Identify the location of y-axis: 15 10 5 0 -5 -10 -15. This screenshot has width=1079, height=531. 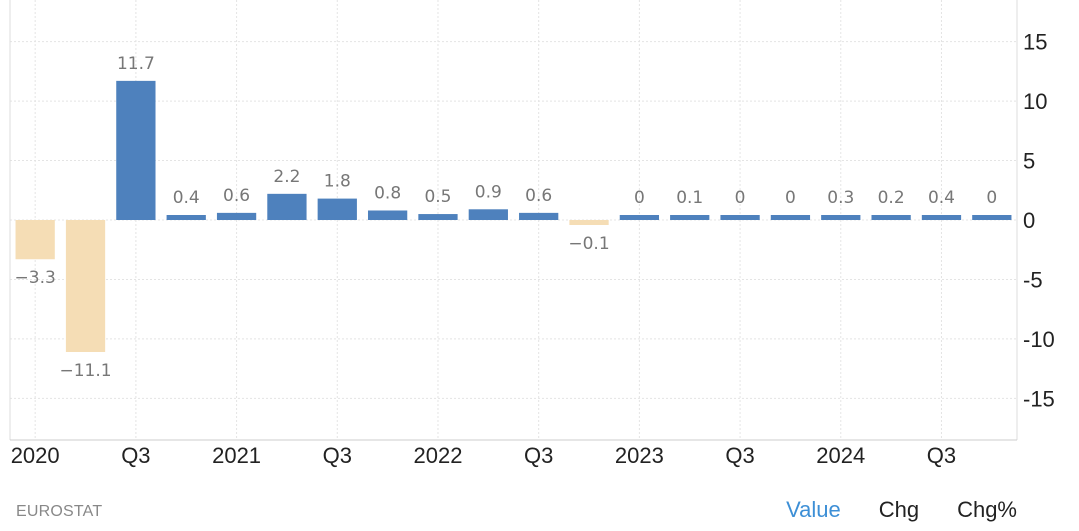
(1039, 221).